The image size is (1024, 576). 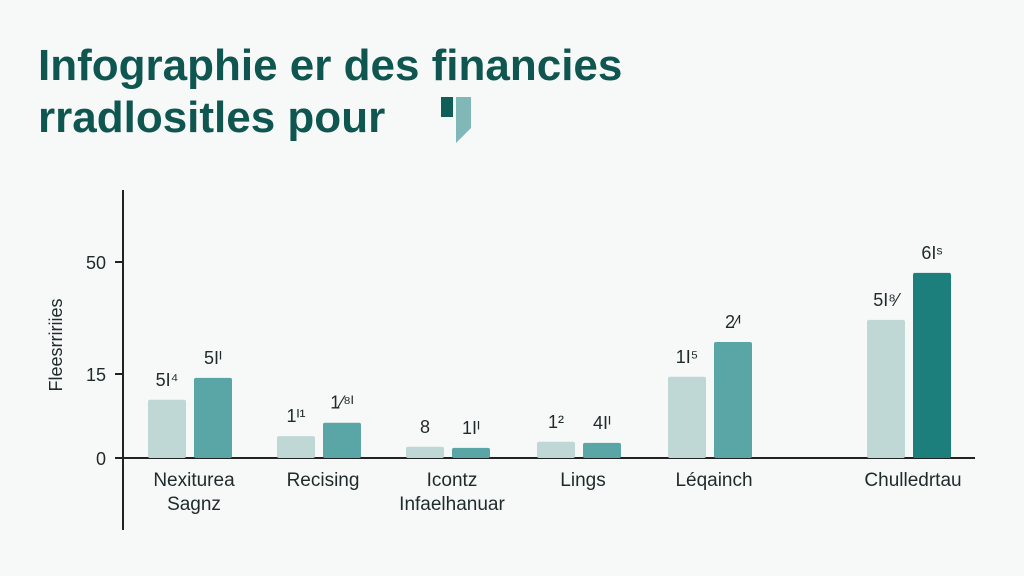 I want to click on y-tick-label: 0, so click(x=101, y=459).